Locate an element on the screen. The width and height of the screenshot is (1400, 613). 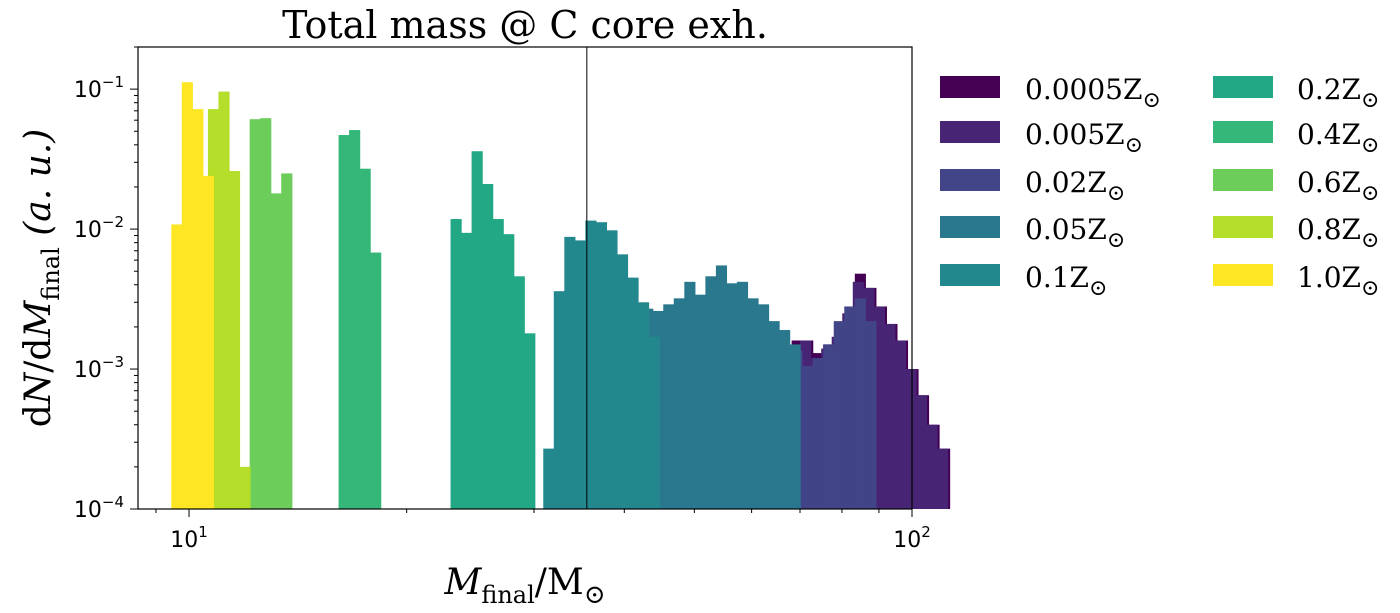
legend-label: 0.8Z⊙ is located at coordinates (1338, 233).